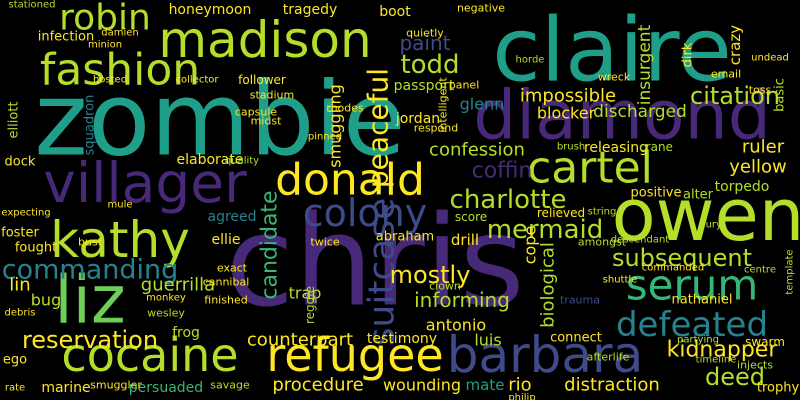 This screenshot has width=800, height=400. Describe the element at coordinates (645, 64) in the screenshot. I see `word: insurgent` at that location.